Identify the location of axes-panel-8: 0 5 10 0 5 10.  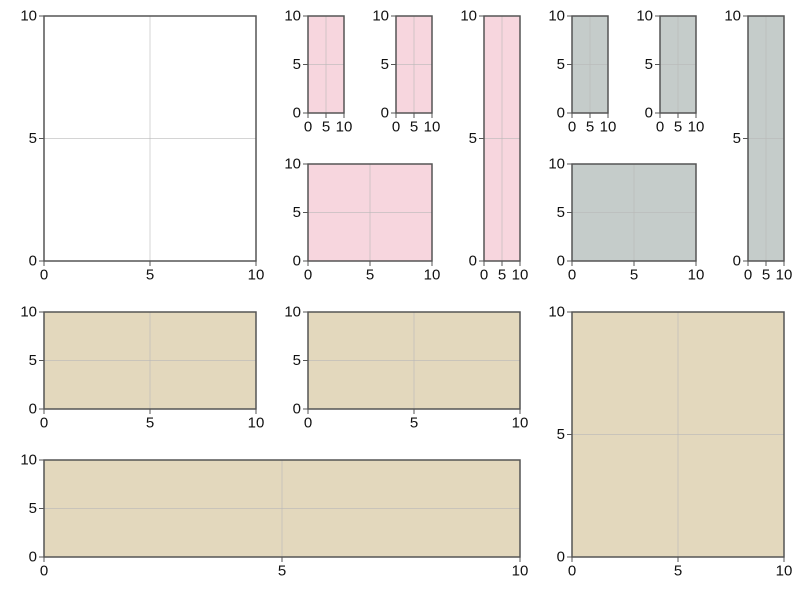
(626, 220).